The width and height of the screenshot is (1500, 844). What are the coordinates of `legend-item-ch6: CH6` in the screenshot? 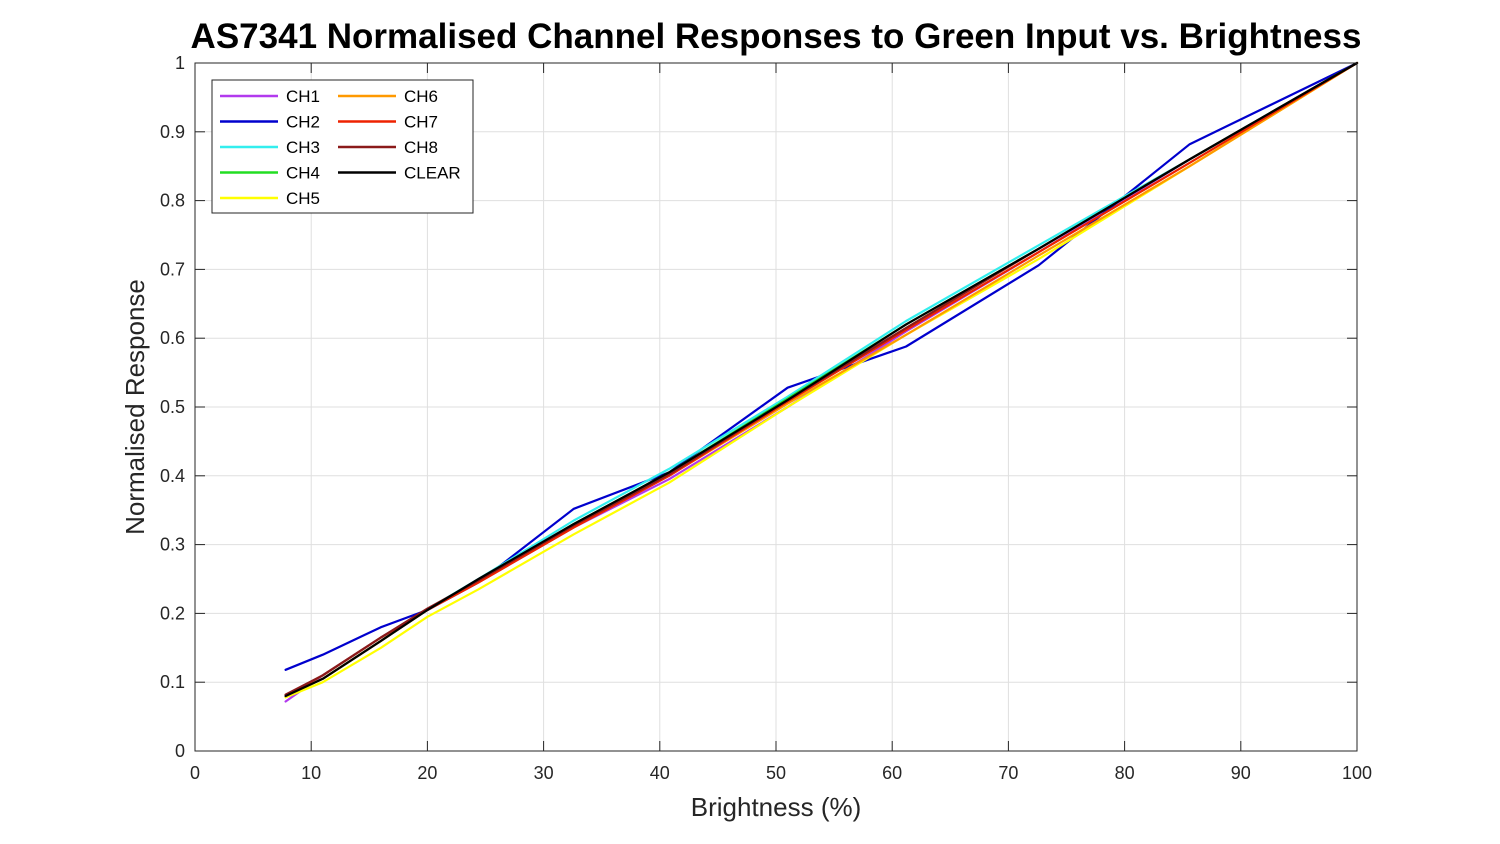 It's located at (388, 96).